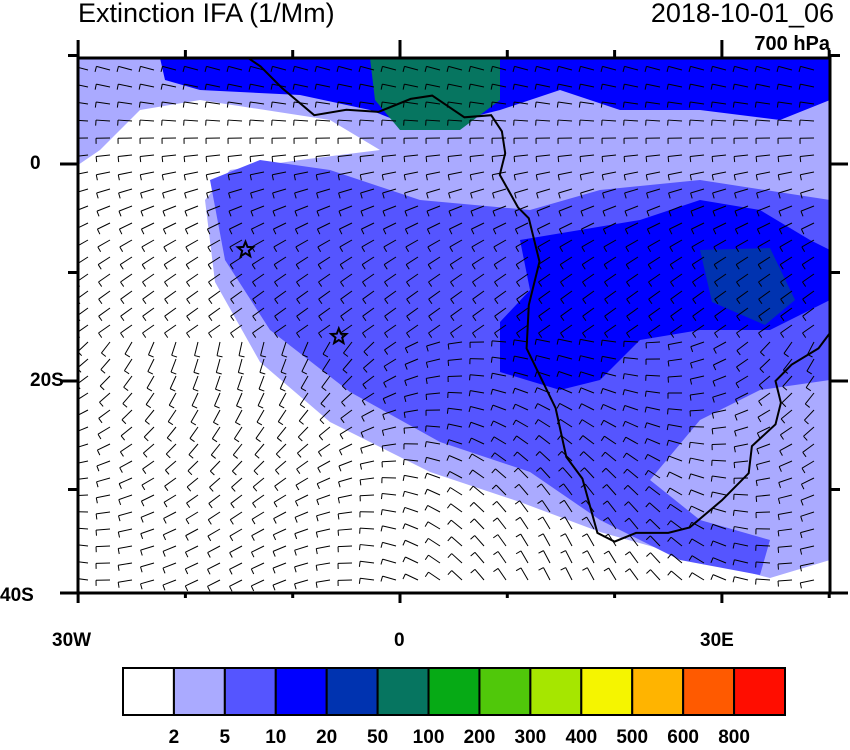 Image resolution: width=850 pixels, height=750 pixels. Describe the element at coordinates (35, 163) in the screenshot. I see `lat-label-0: 0` at that location.